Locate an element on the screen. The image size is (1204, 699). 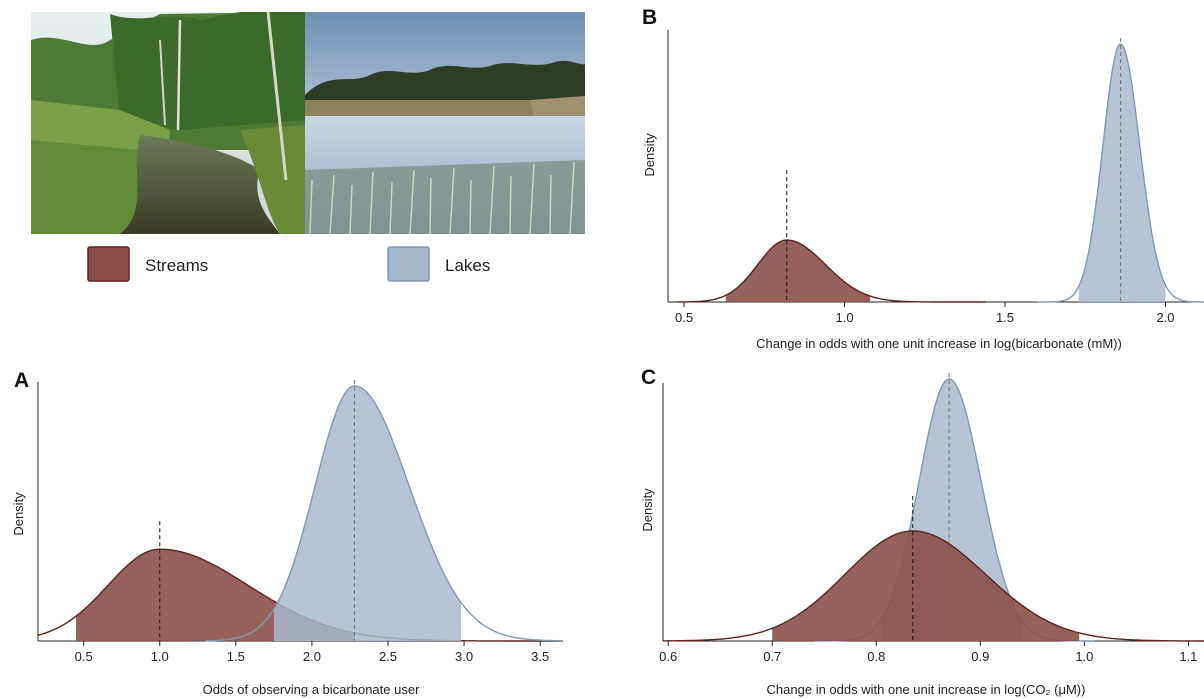
panel-a-xlabel: Odds of observing a bicarbonate user is located at coordinates (311, 689).